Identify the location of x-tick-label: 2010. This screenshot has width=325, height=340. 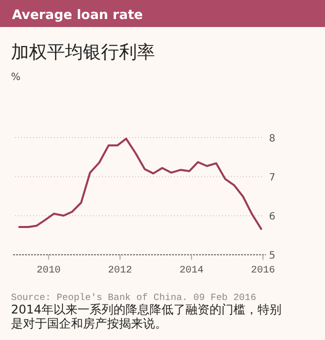
(48, 271).